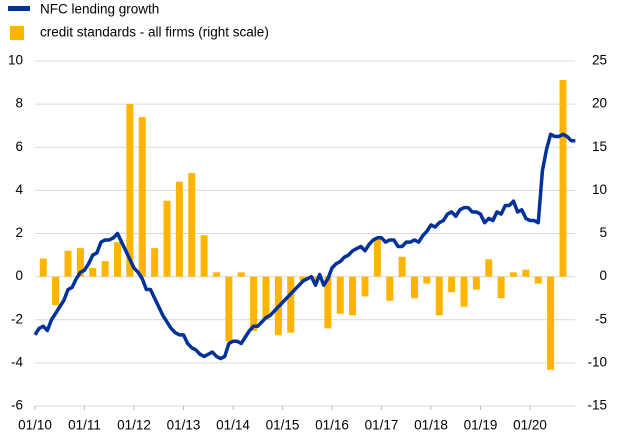 The height and width of the screenshot is (438, 628). I want to click on y2-tick-label: 0, so click(603, 275).